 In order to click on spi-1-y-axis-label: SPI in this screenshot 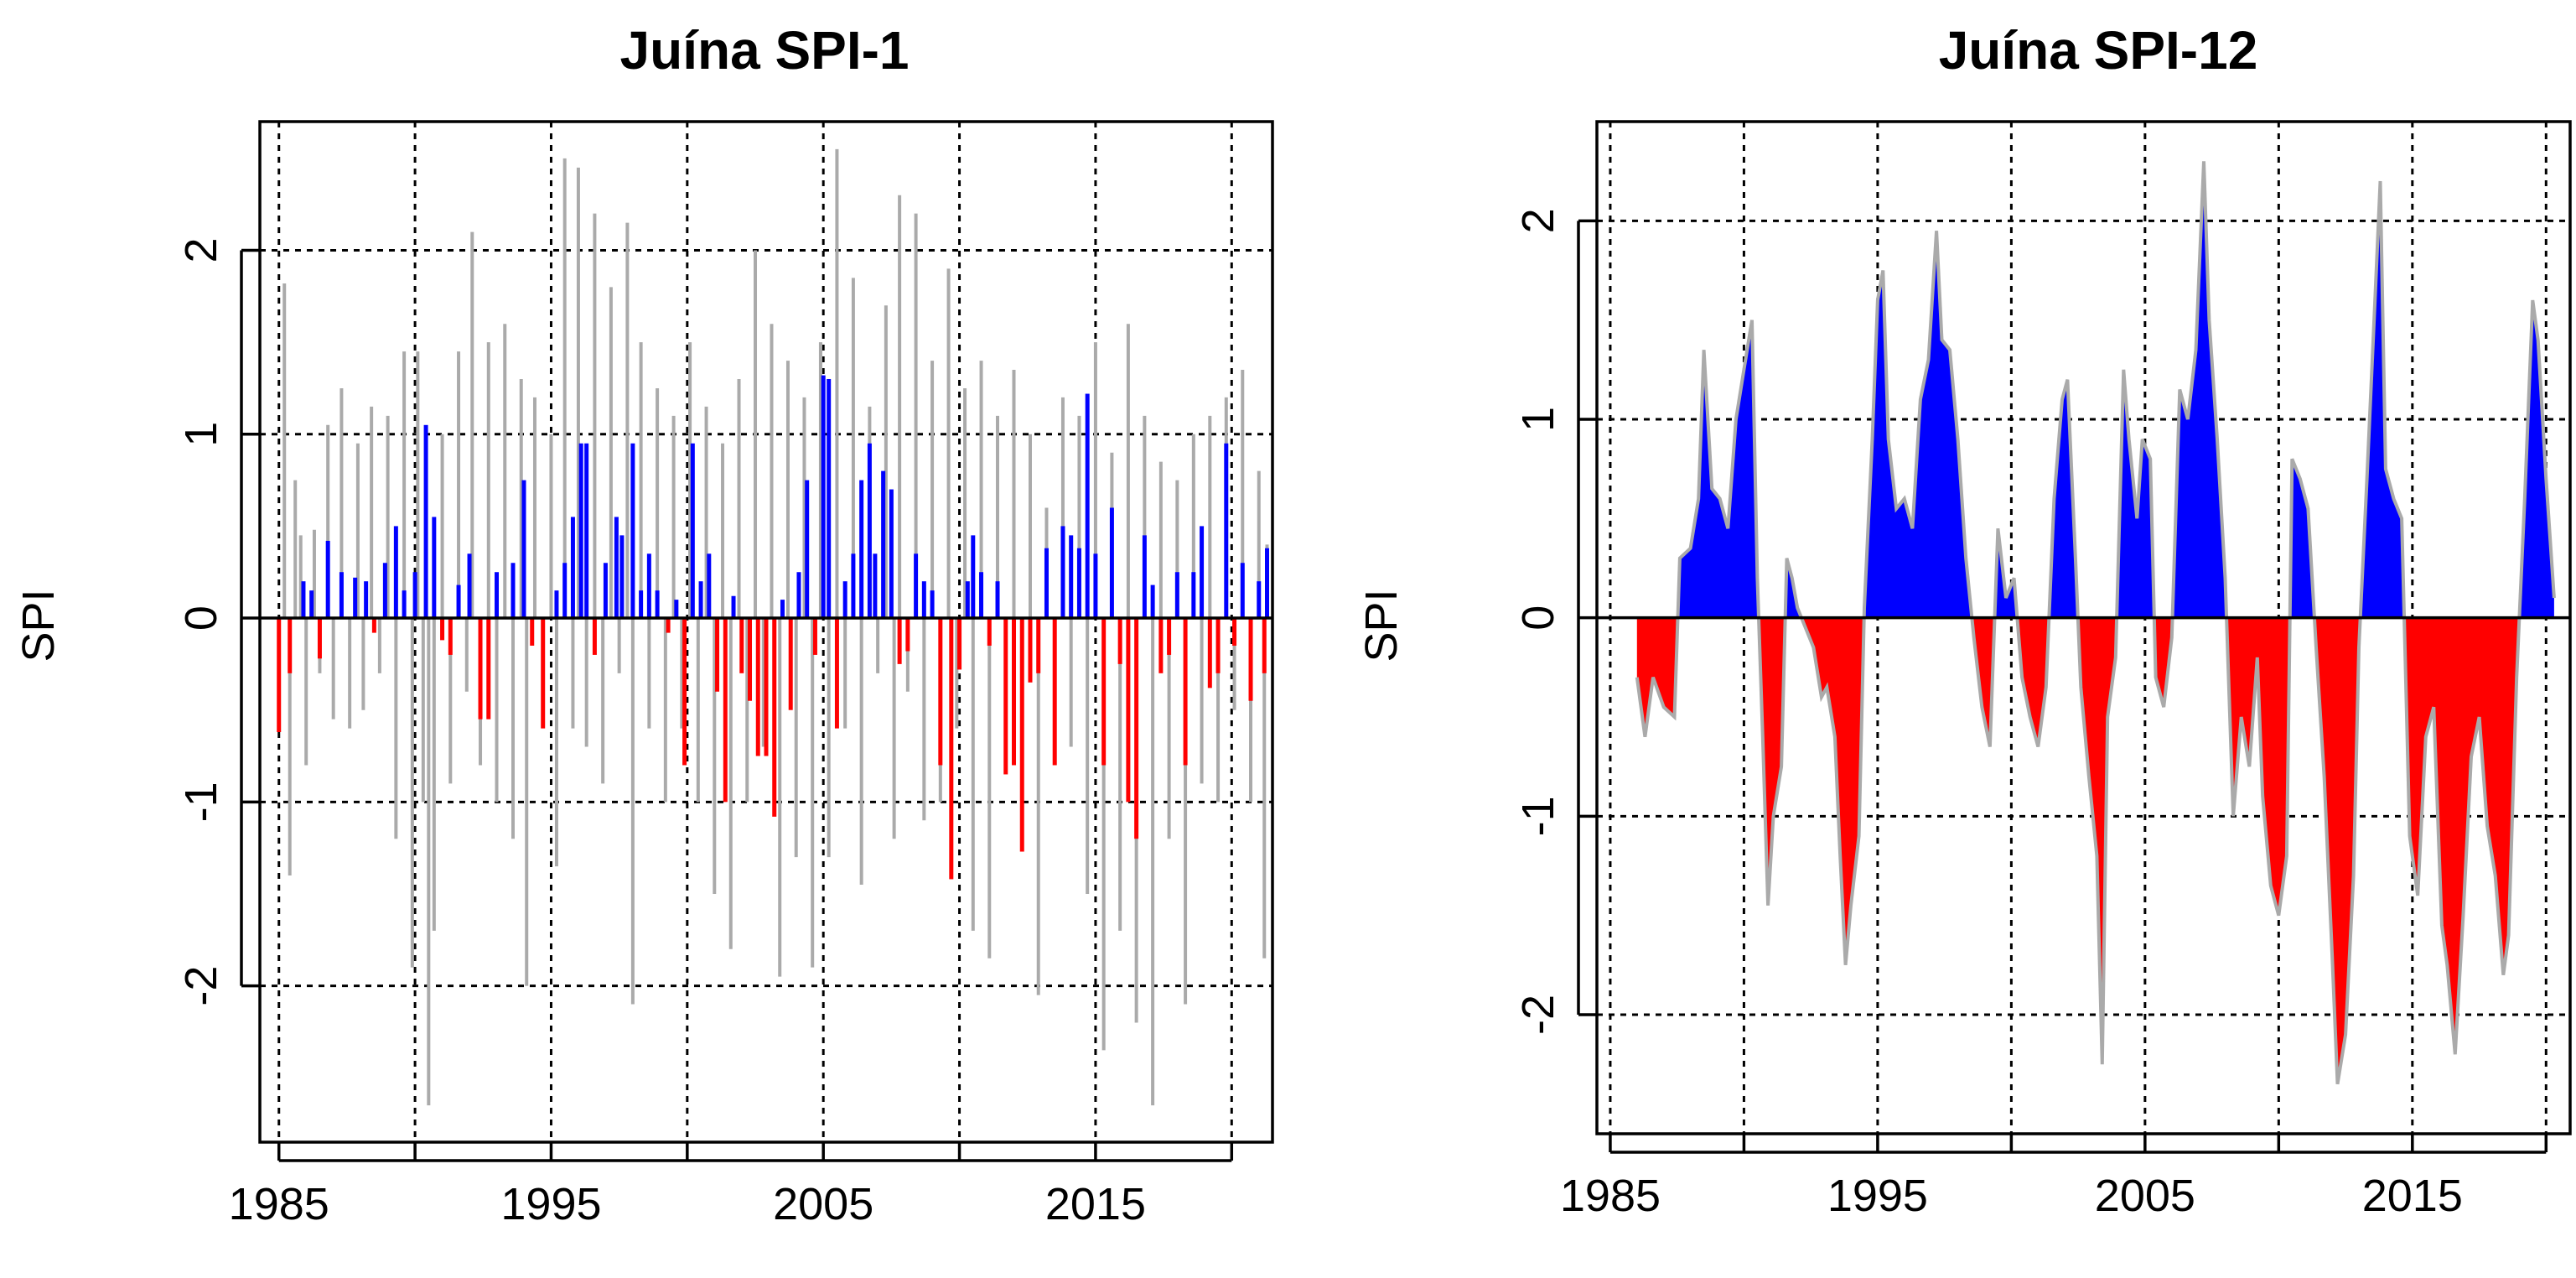, I will do `click(38, 625)`.